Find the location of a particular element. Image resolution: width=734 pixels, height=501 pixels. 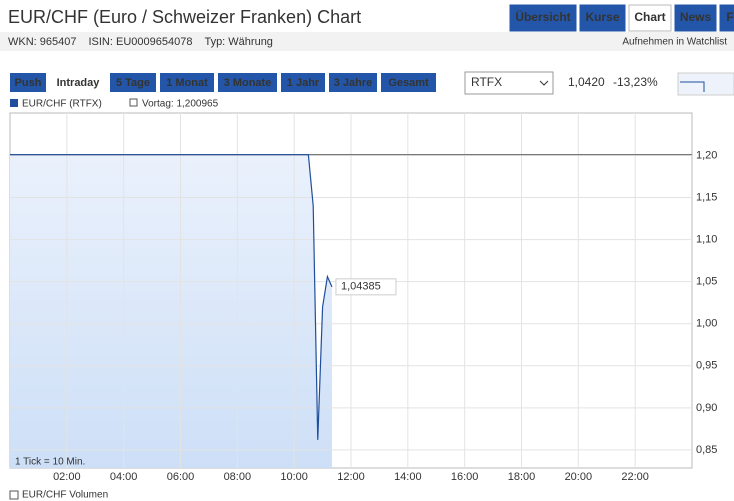

range-tab-label: 5 Tage is located at coordinates (133, 83).